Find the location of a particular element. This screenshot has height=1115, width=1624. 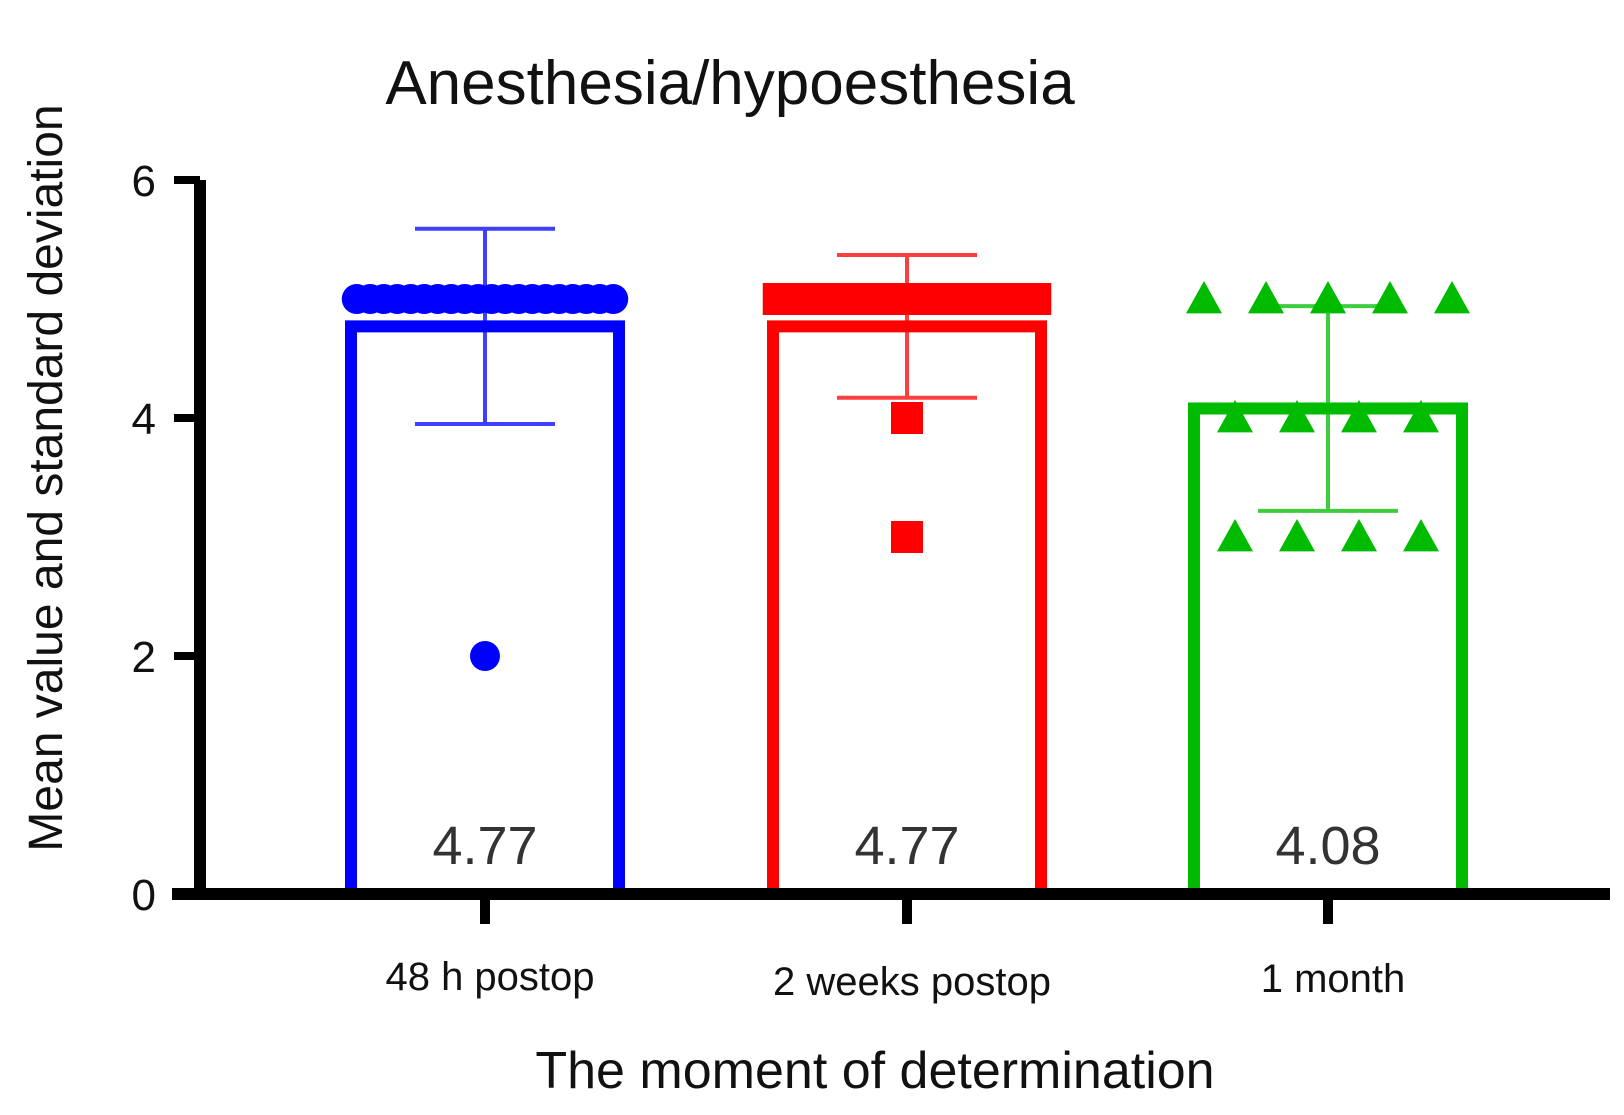

category-label-1: 2 weeks postop is located at coordinates (912, 982).